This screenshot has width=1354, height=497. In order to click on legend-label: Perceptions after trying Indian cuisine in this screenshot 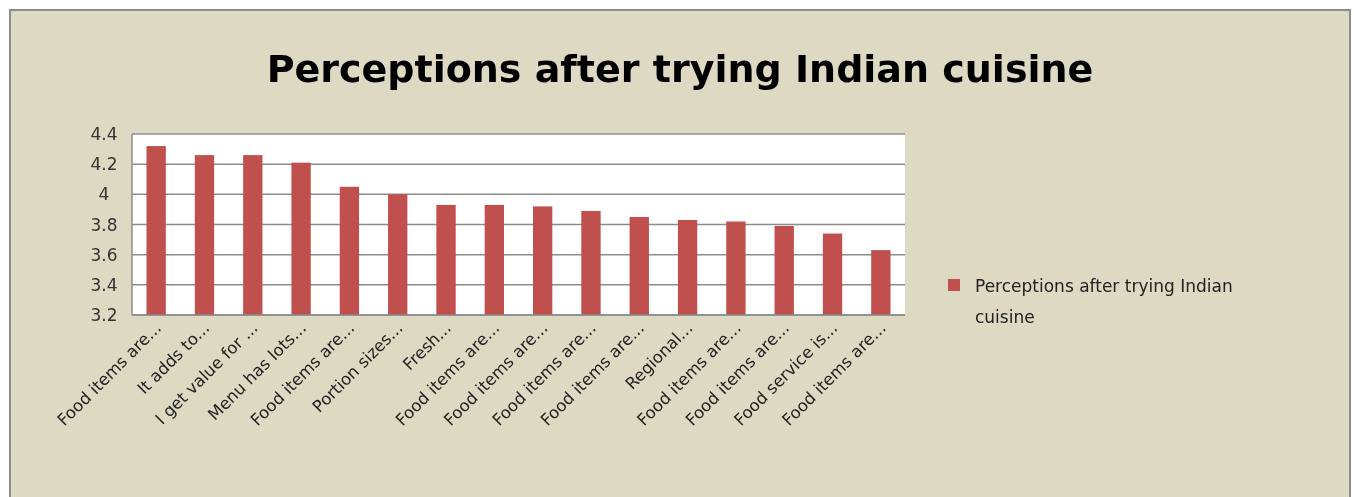, I will do `click(1104, 301)`.